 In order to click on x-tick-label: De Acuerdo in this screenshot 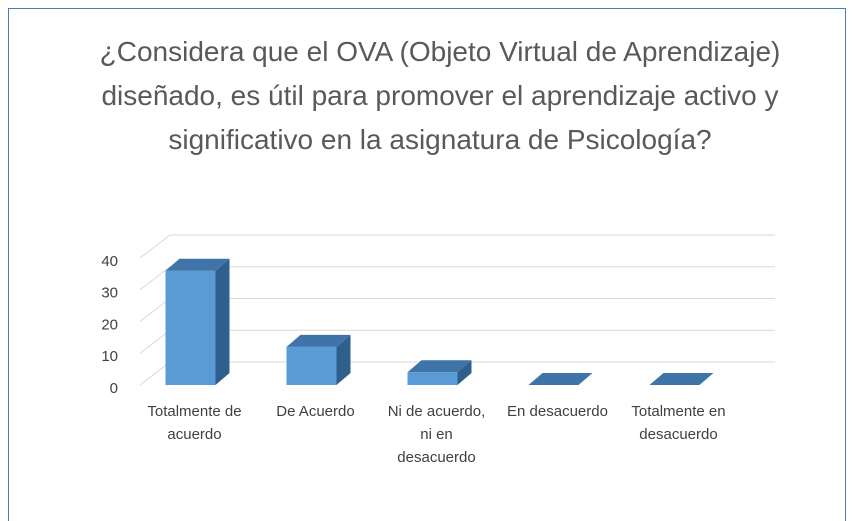, I will do `click(315, 411)`.